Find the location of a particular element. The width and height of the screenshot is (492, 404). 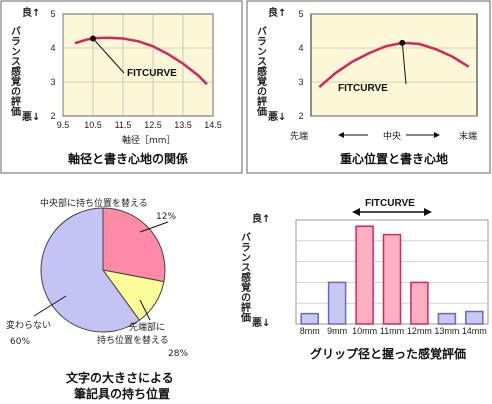

series-line is located at coordinates (394, 65).